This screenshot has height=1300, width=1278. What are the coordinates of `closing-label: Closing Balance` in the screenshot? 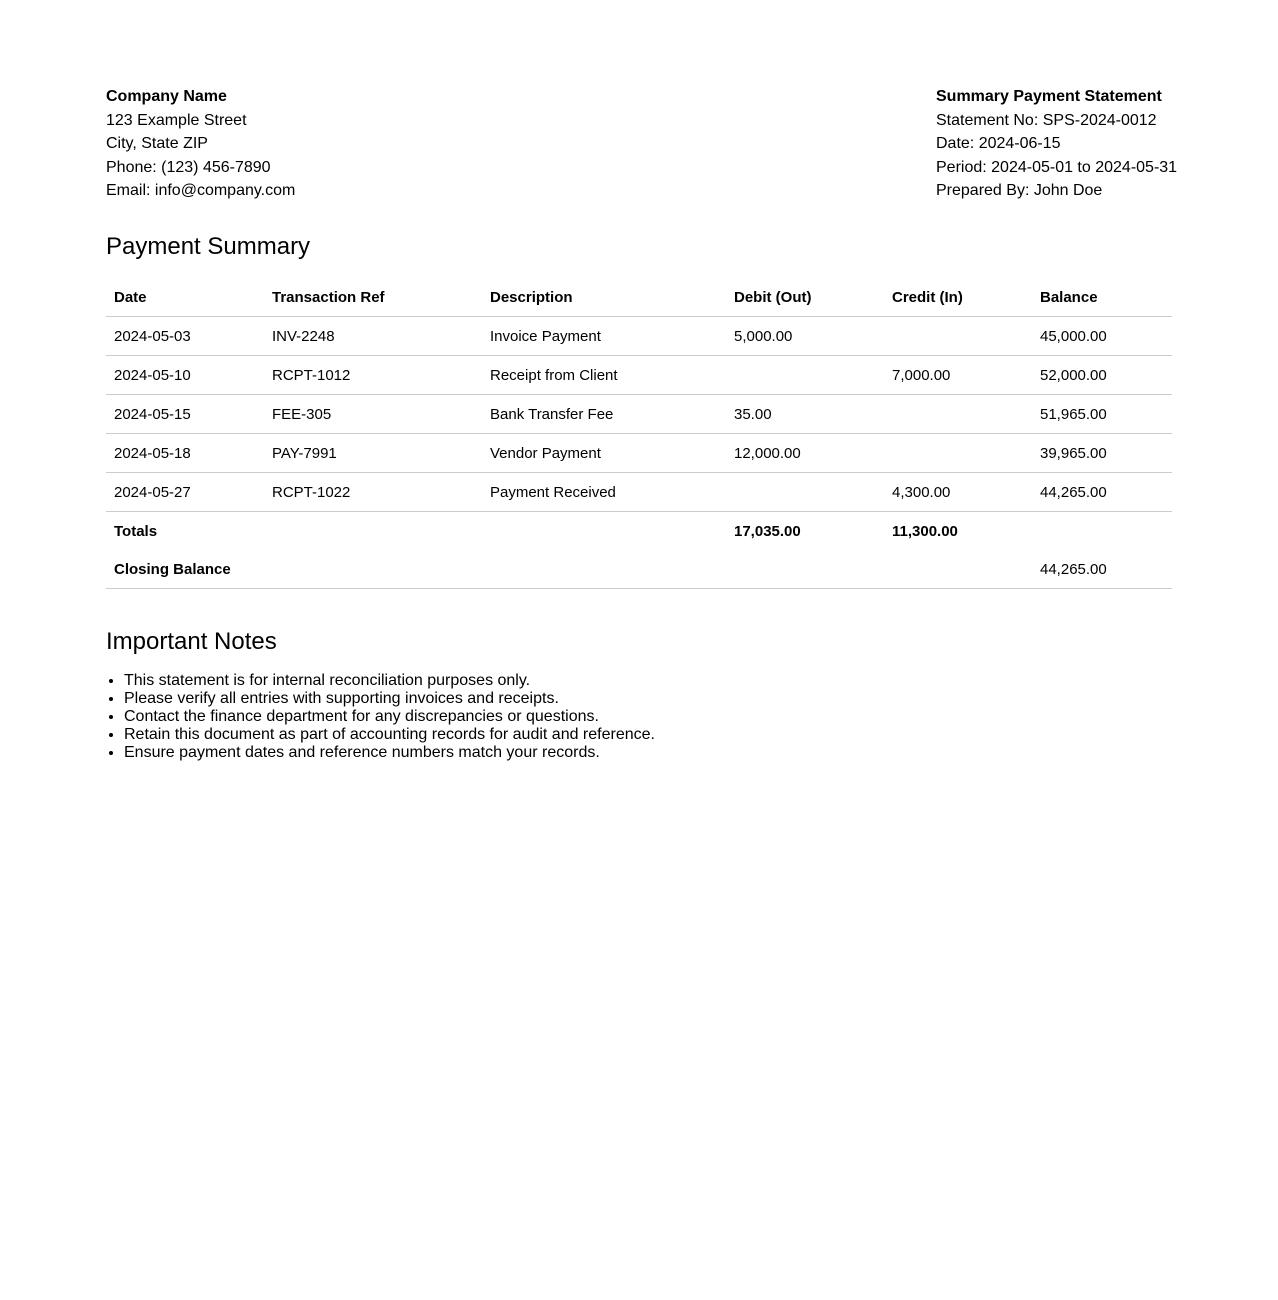 It's located at (185, 569).